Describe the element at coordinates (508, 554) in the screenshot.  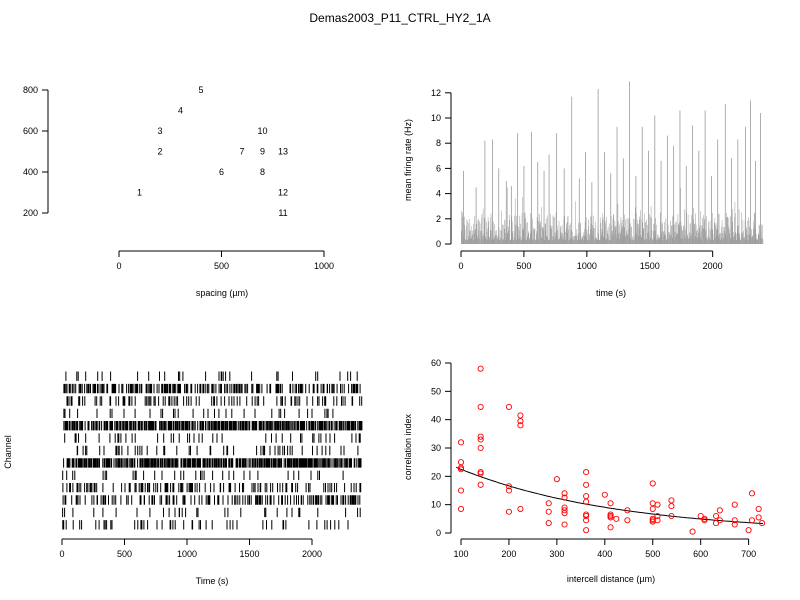
I see `correlation-x-tick-label: 200` at that location.